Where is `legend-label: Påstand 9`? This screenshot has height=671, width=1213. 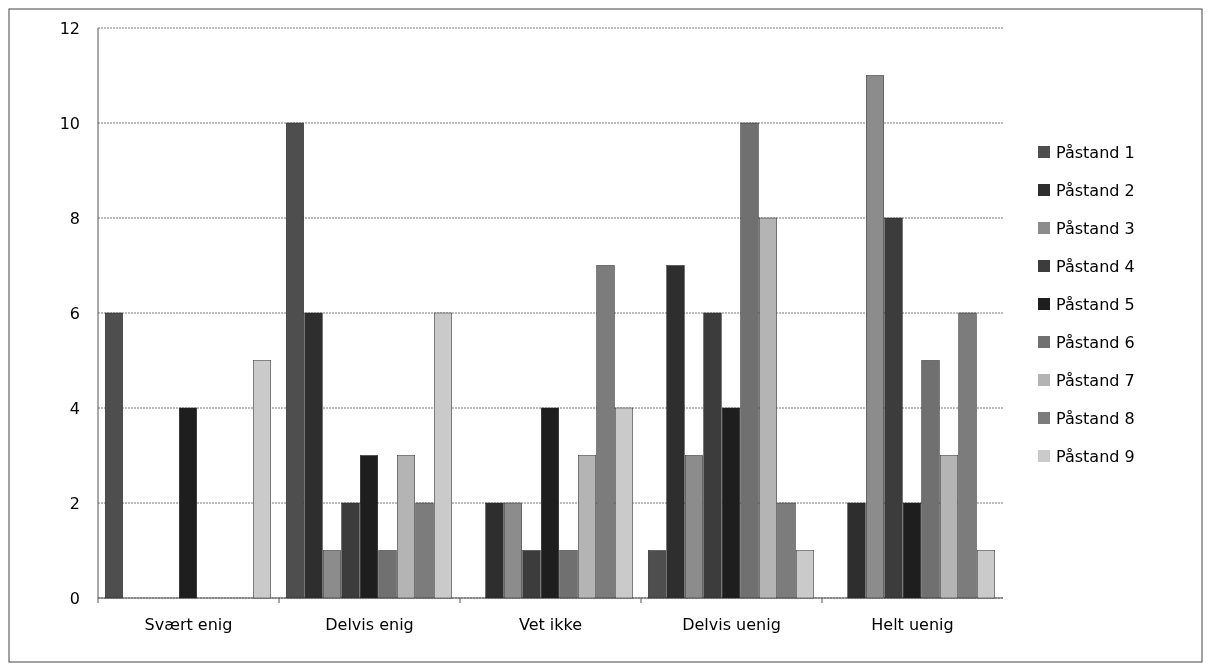 legend-label: Påstand 9 is located at coordinates (1095, 456).